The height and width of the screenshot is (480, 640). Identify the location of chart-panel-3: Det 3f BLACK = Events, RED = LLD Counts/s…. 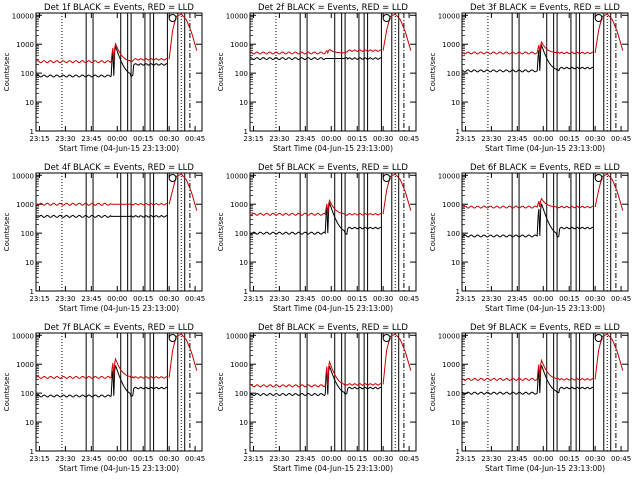
(530, 78).